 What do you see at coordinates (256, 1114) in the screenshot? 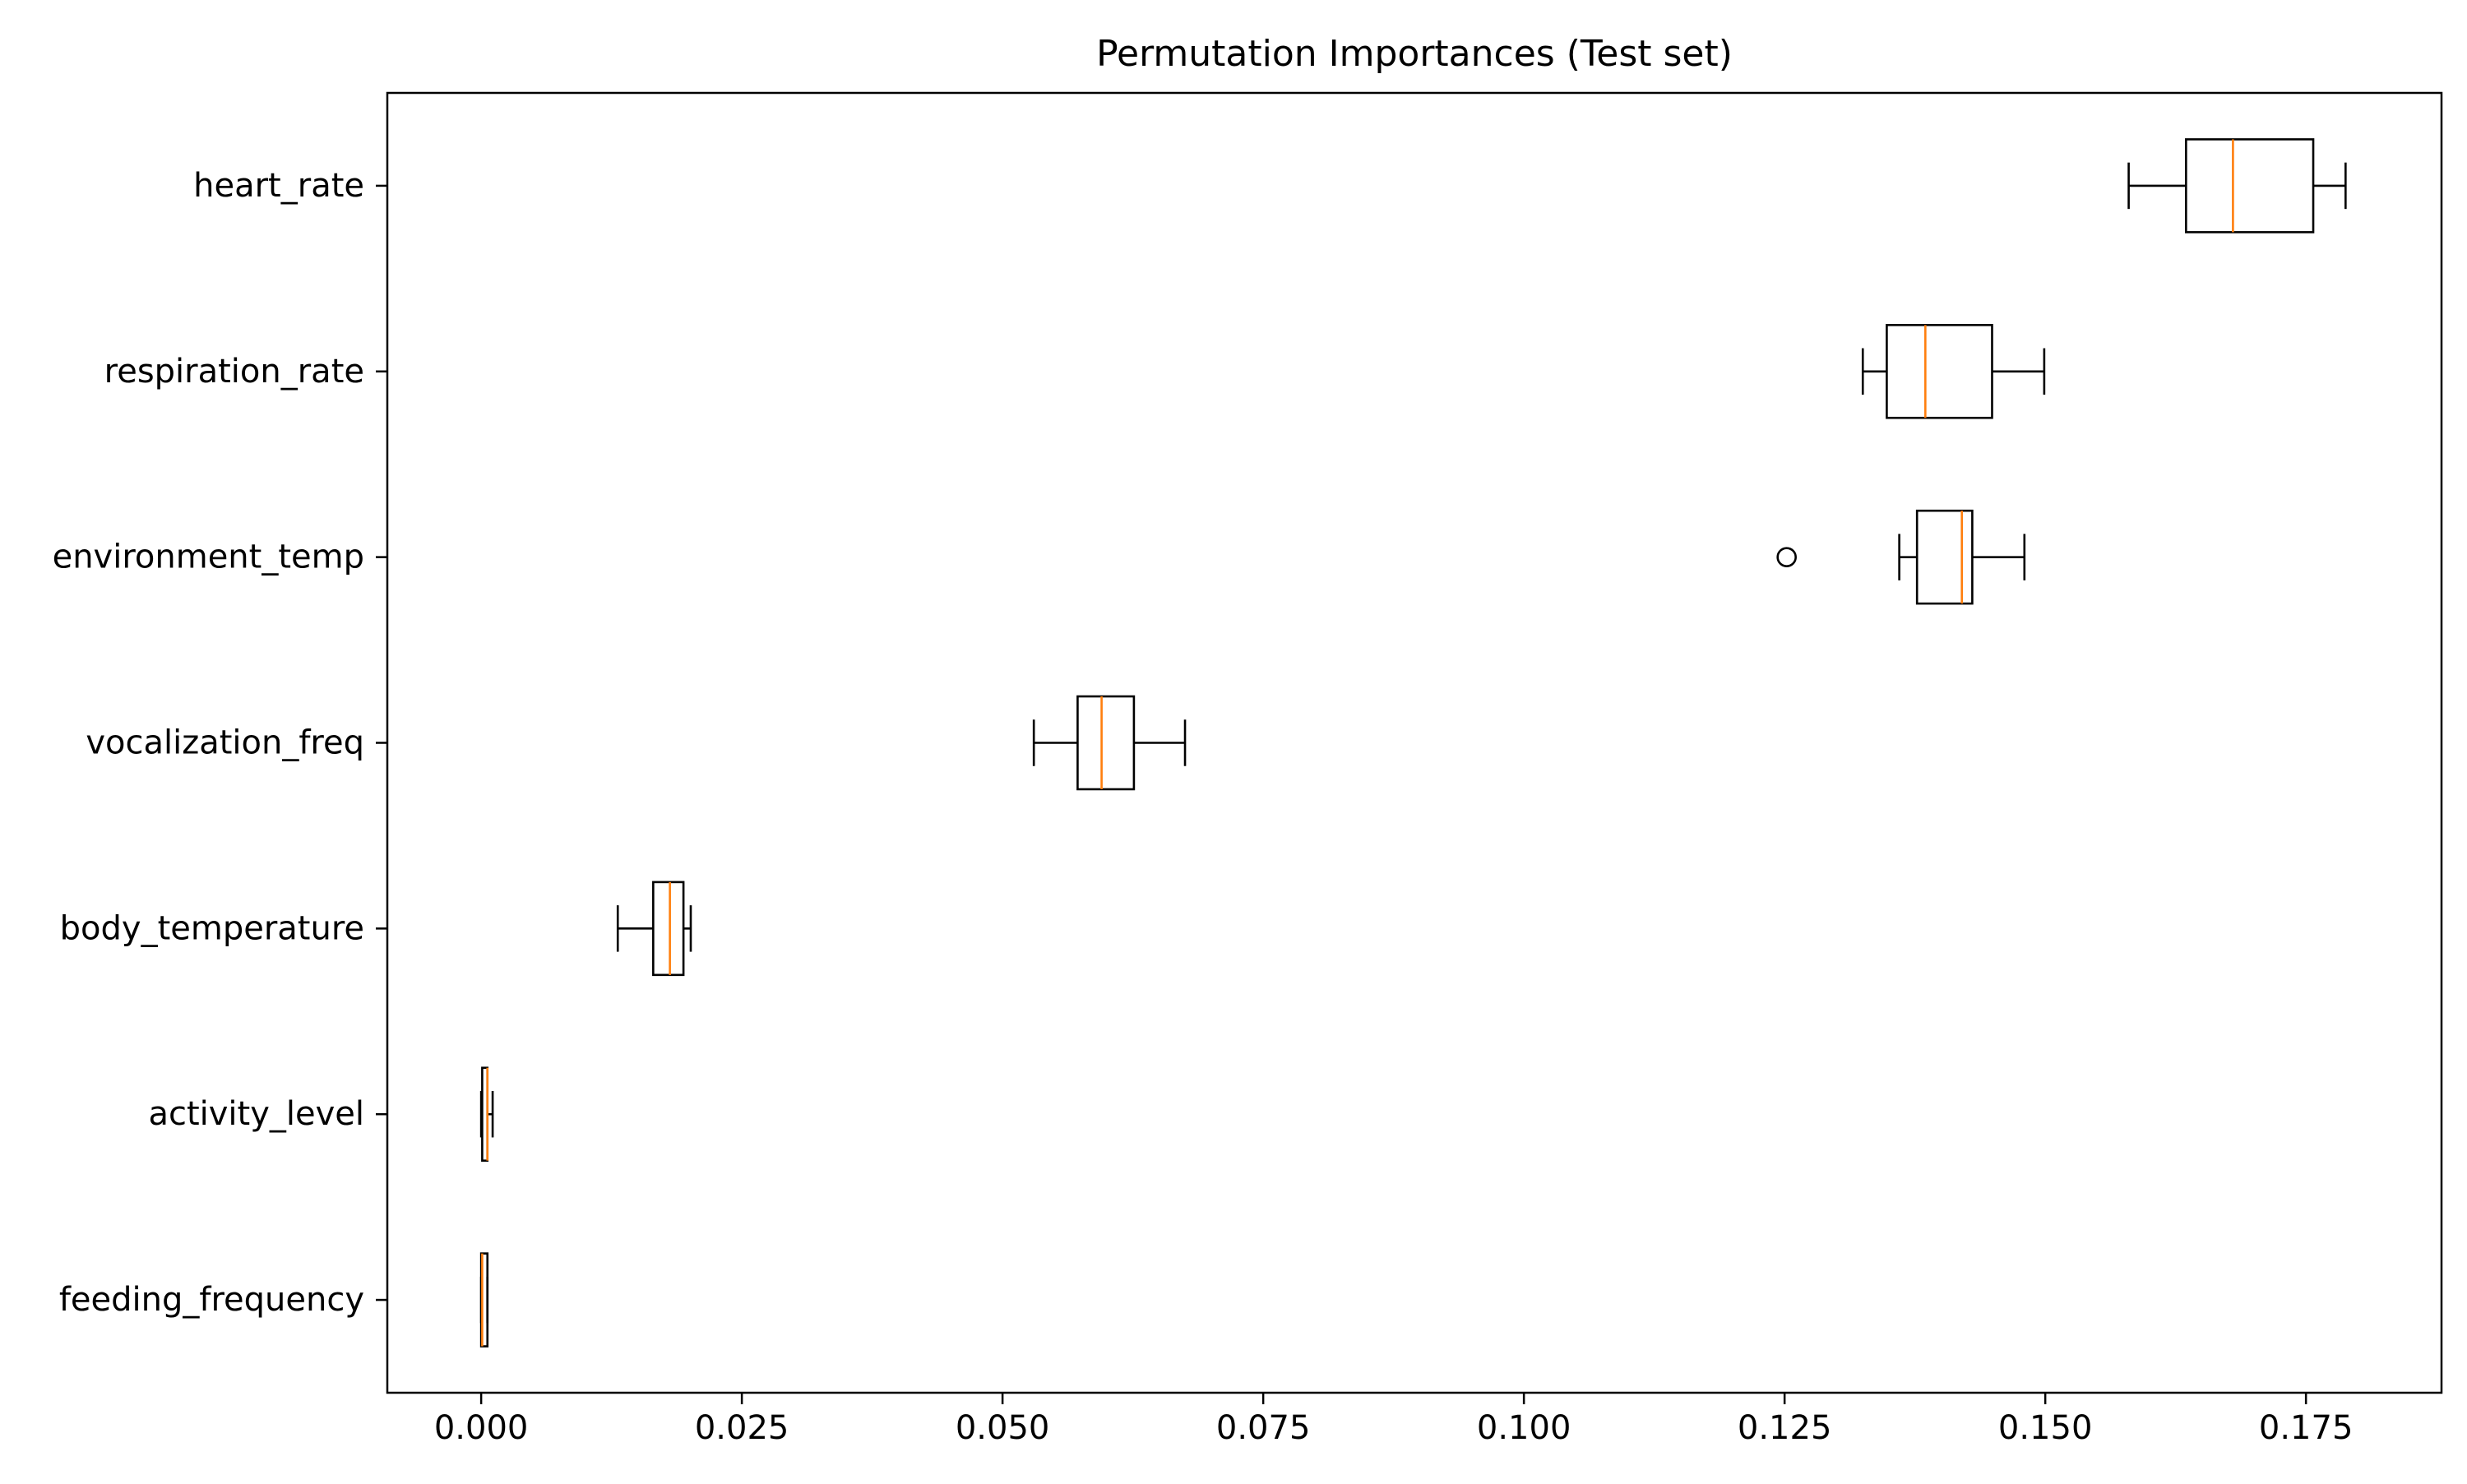
I see `y-tick-label: activity_level` at bounding box center [256, 1114].